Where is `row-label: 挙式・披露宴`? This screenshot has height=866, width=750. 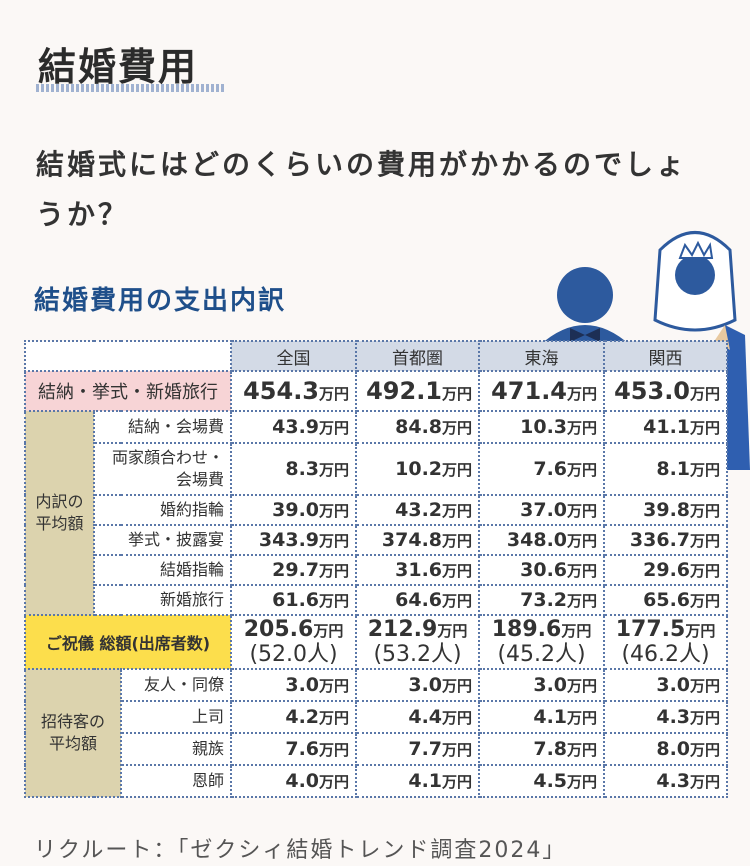
row-label: 挙式・披露宴 is located at coordinates (162, 540).